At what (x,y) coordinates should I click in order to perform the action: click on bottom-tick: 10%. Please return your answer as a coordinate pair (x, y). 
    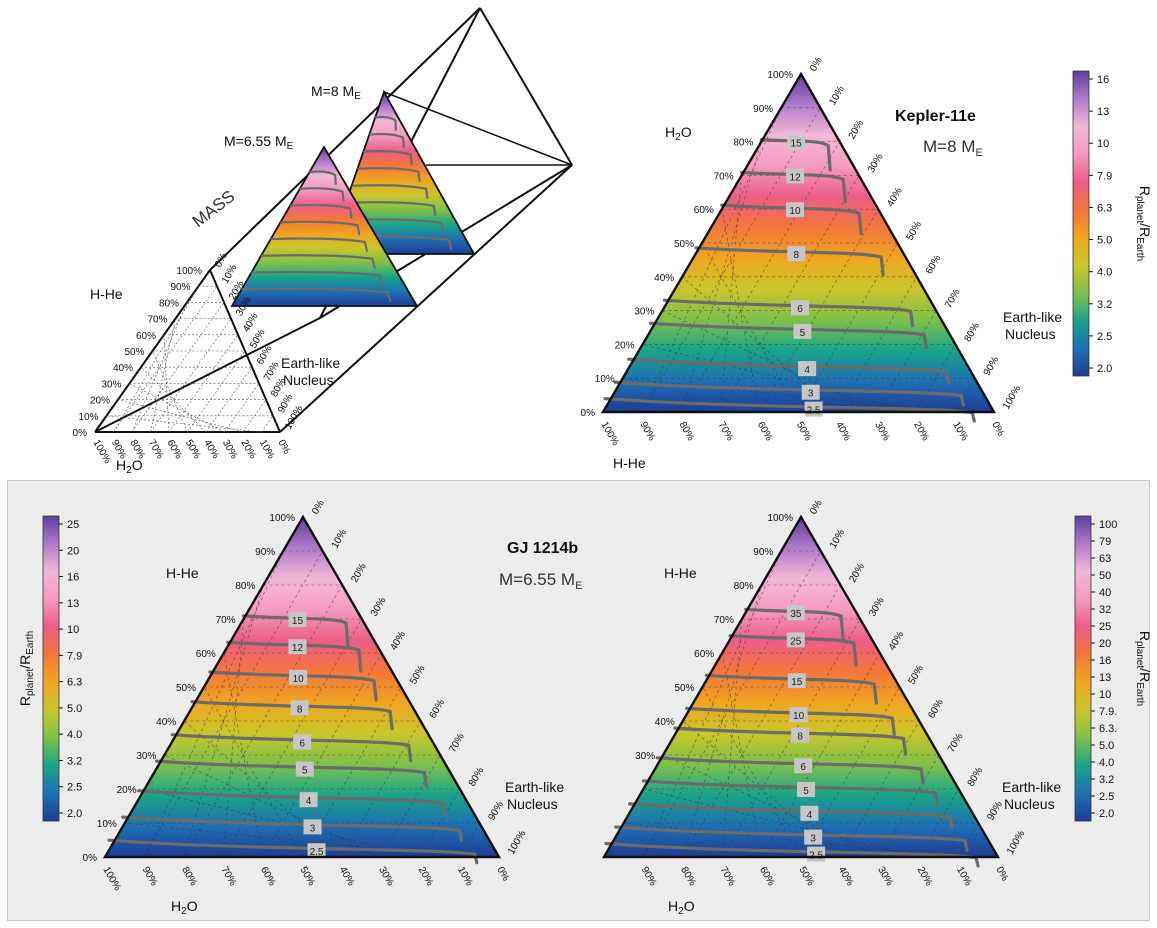
    Looking at the image, I should click on (964, 876).